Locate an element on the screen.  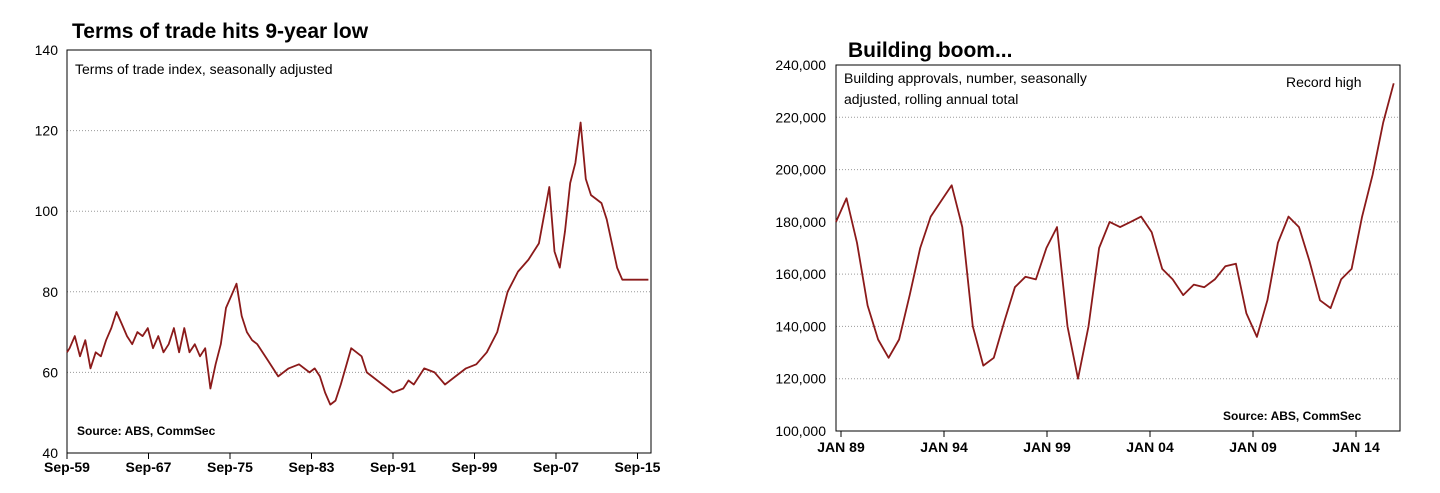
x-tick-label: Sep-99 is located at coordinates (475, 467).